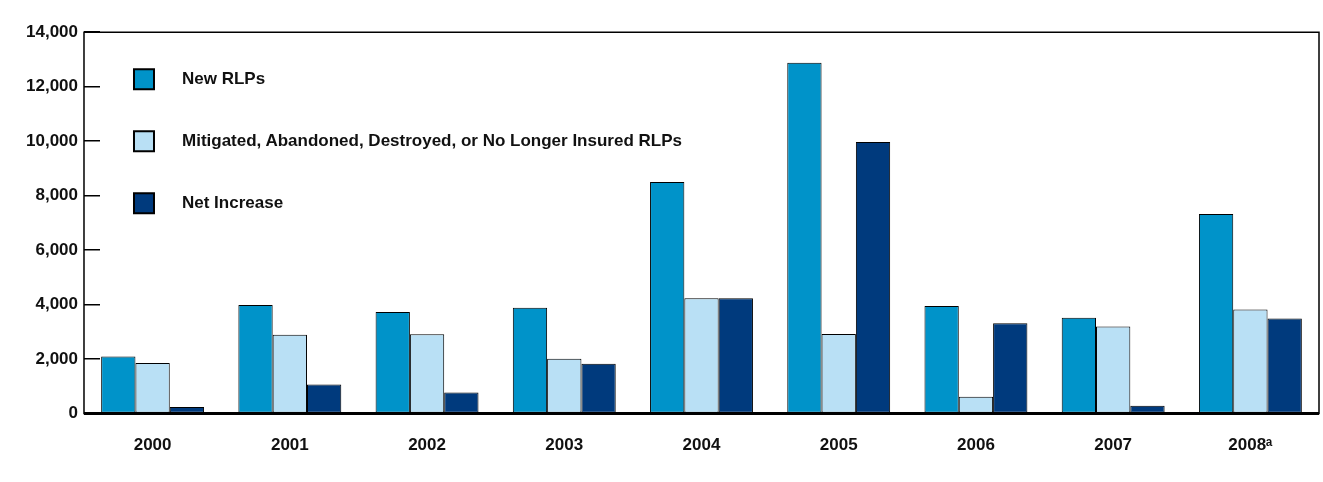  What do you see at coordinates (52, 86) in the screenshot?
I see `y-tick-label: 12,000` at bounding box center [52, 86].